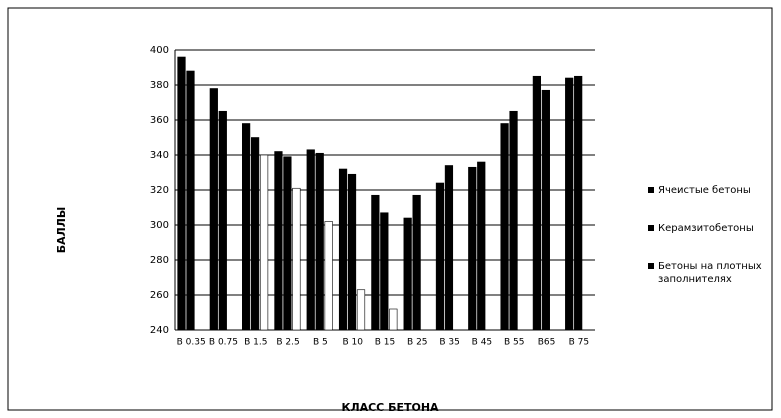 This screenshot has width=781, height=418. Describe the element at coordinates (159, 295) in the screenshot. I see `y-tick-label: 260` at that location.